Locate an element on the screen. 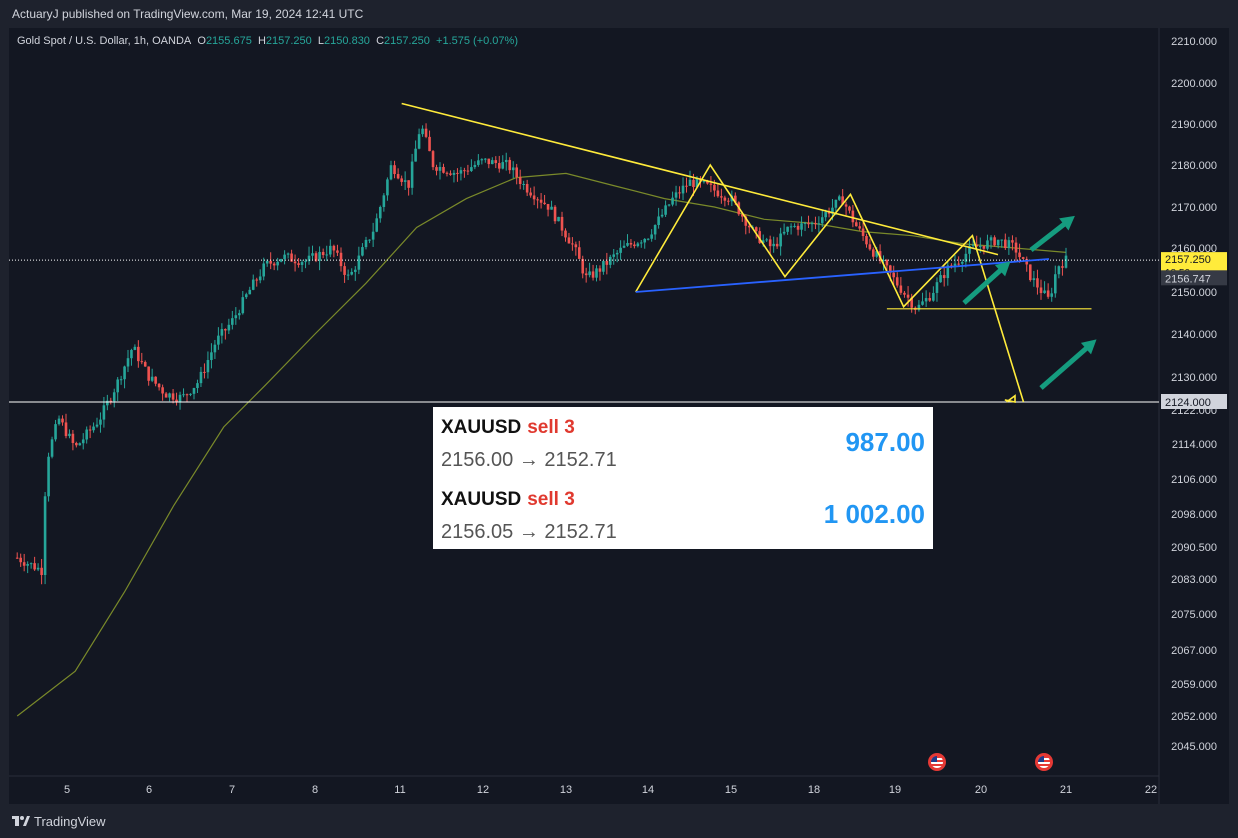  trade-side: sell 3 is located at coordinates (551, 499).